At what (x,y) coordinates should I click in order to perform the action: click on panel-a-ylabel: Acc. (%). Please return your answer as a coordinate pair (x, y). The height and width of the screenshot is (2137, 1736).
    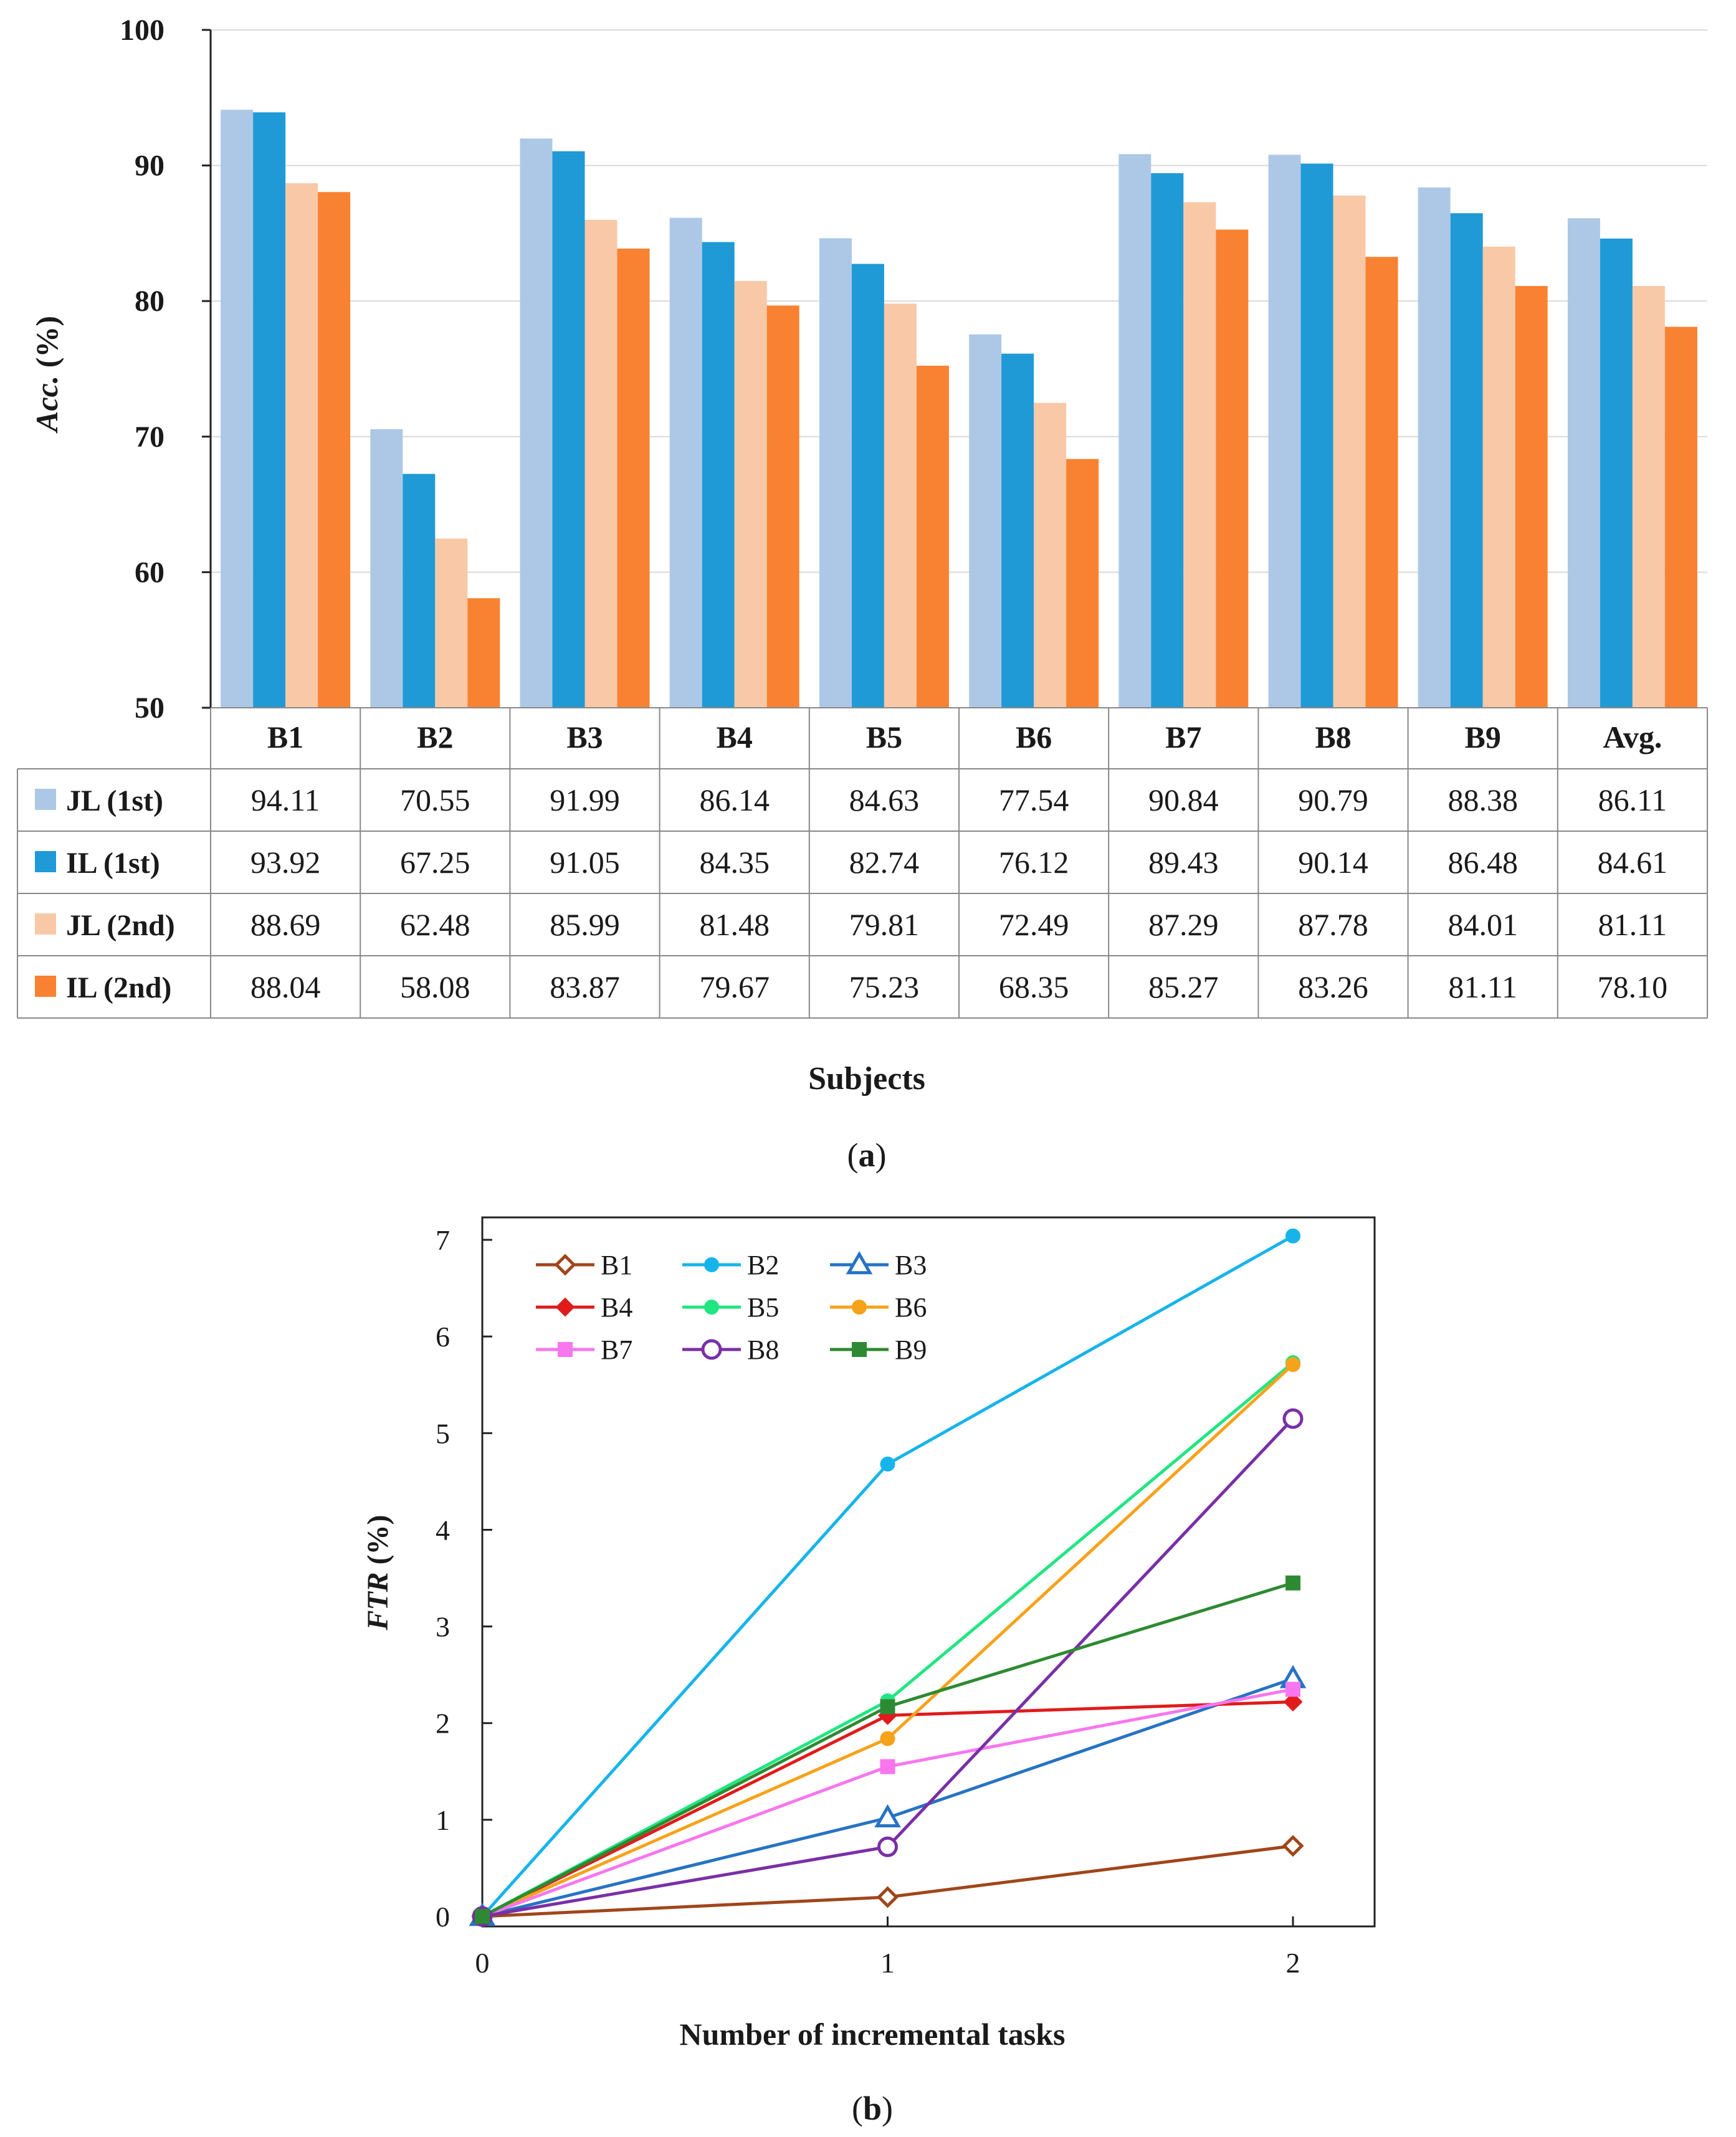
    Looking at the image, I should click on (46, 375).